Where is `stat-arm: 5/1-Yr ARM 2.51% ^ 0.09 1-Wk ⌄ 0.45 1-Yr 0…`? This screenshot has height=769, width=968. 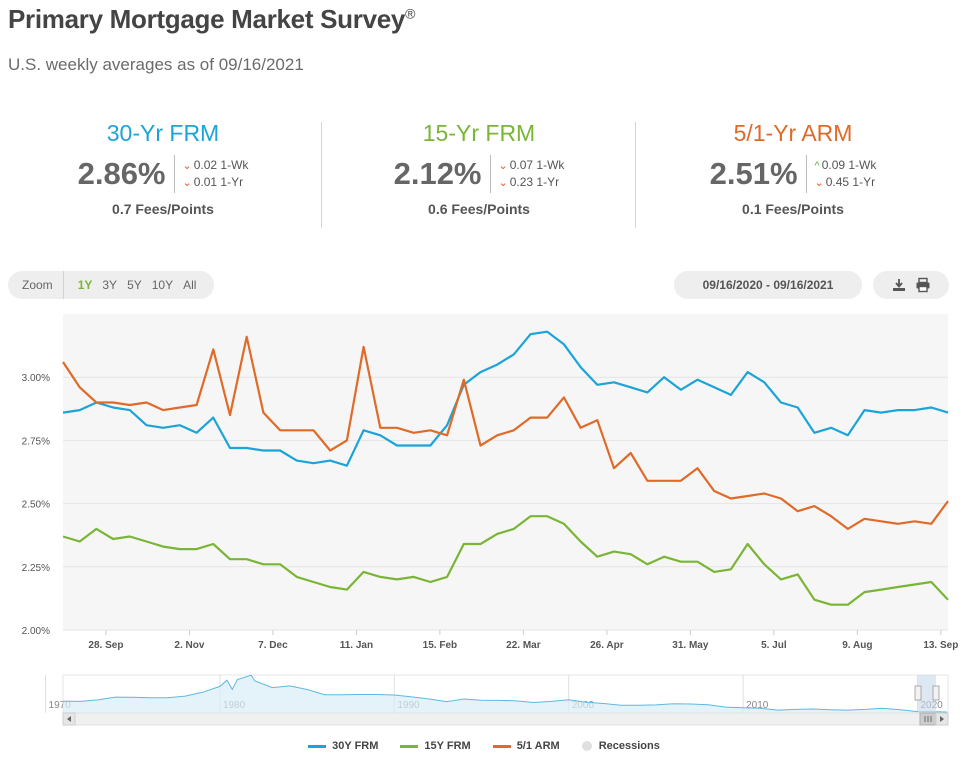 stat-arm: 5/1-Yr ARM 2.51% ^ 0.09 1-Wk ⌄ 0.45 1-Yr 0… is located at coordinates (793, 168).